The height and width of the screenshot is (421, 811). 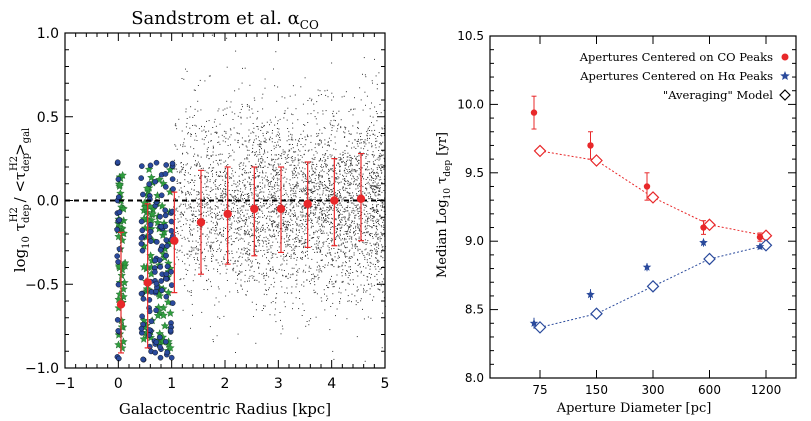 I want to click on y-tick-label: 9.5, so click(x=474, y=173).